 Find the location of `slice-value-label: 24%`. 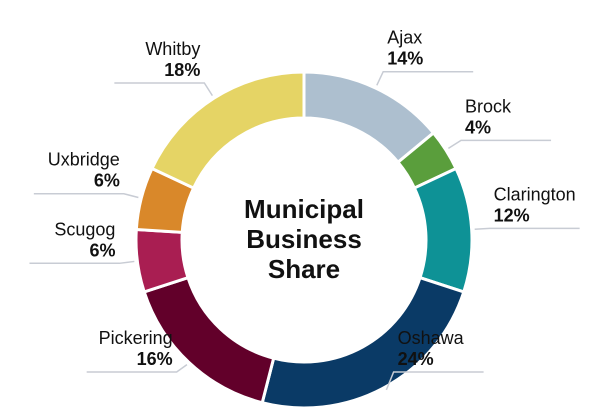

slice-value-label: 24% is located at coordinates (416, 359).